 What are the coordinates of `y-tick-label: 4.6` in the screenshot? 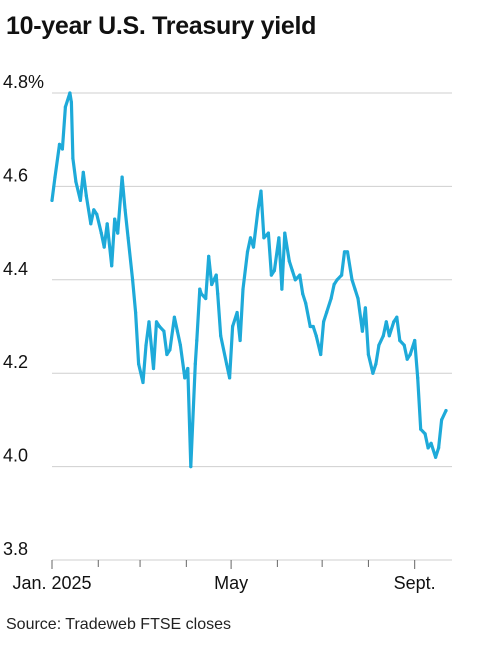 It's located at (15, 175).